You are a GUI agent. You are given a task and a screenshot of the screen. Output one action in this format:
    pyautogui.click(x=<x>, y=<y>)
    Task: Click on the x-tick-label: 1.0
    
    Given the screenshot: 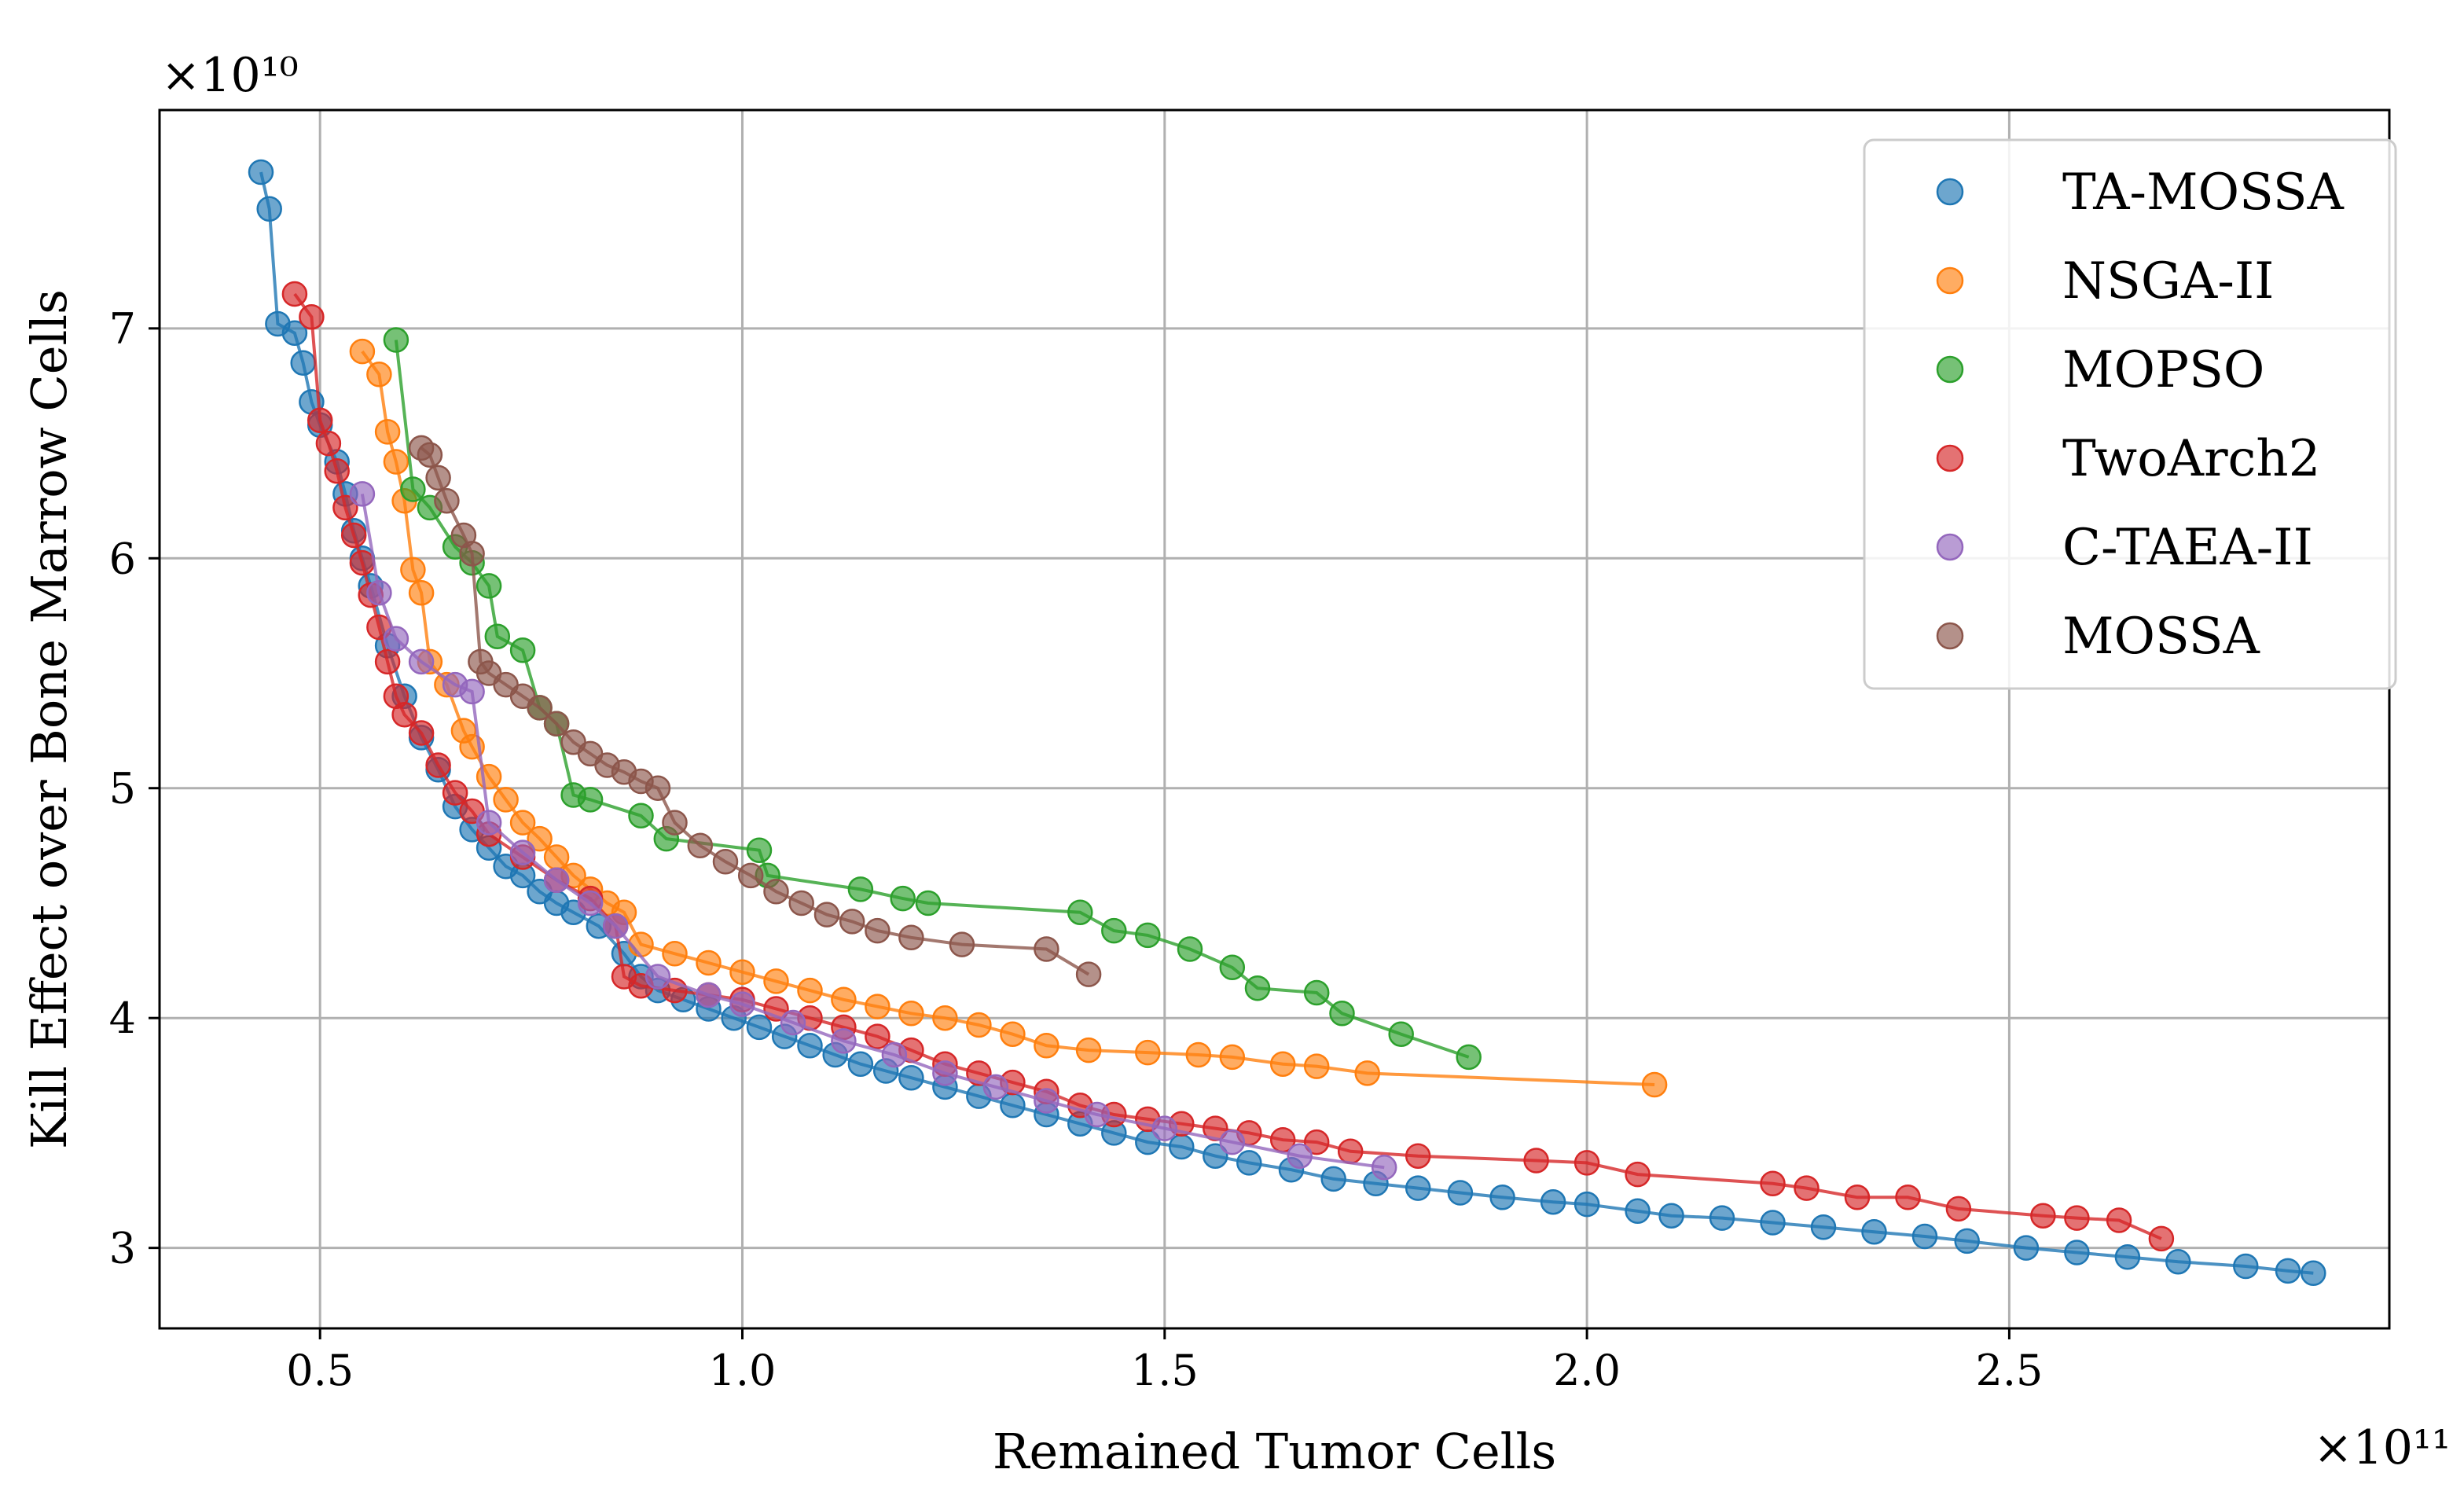 What is the action you would take?
    pyautogui.click(x=743, y=1370)
    